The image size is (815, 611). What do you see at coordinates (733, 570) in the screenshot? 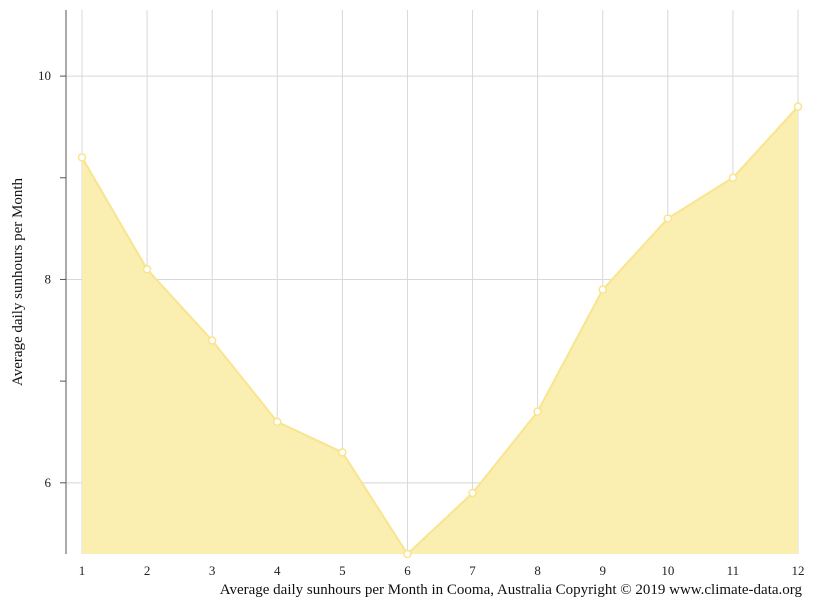
I see `x-tick-label: 11` at bounding box center [733, 570].